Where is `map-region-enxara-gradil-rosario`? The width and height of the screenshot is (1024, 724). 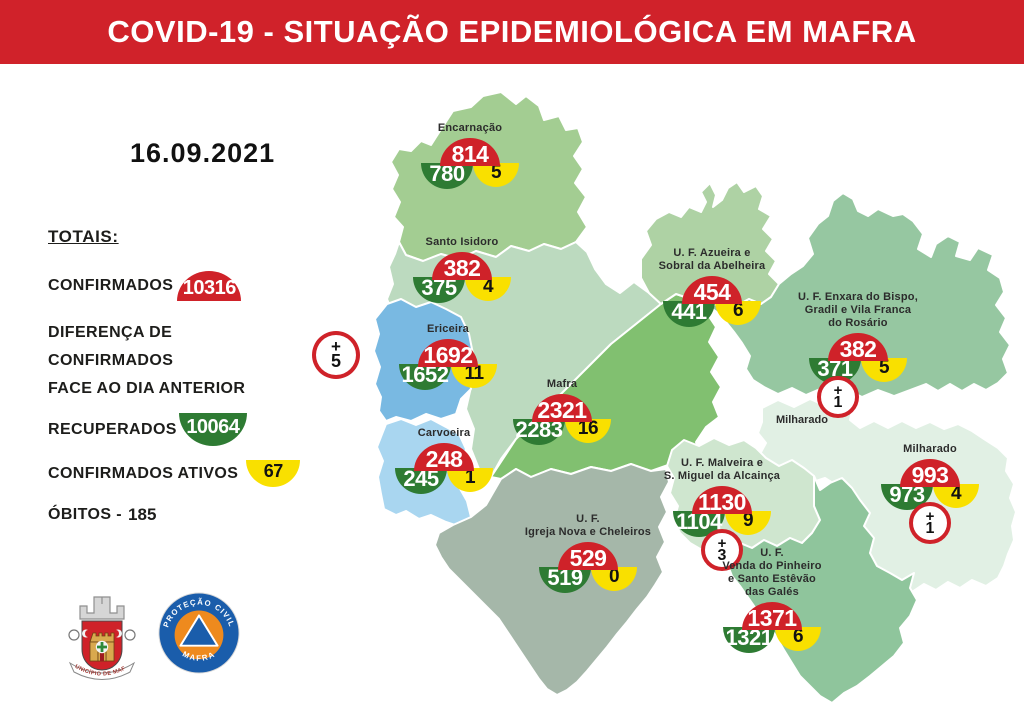
map-region-enxara-gradil-rosario is located at coordinates (860, 295).